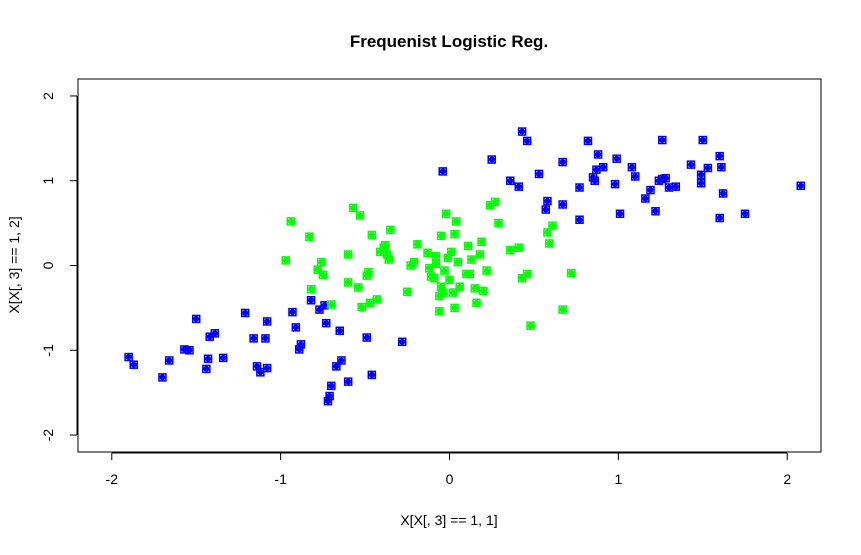  I want to click on x-axis: -2 -1 0 1 2, so click(448, 469).